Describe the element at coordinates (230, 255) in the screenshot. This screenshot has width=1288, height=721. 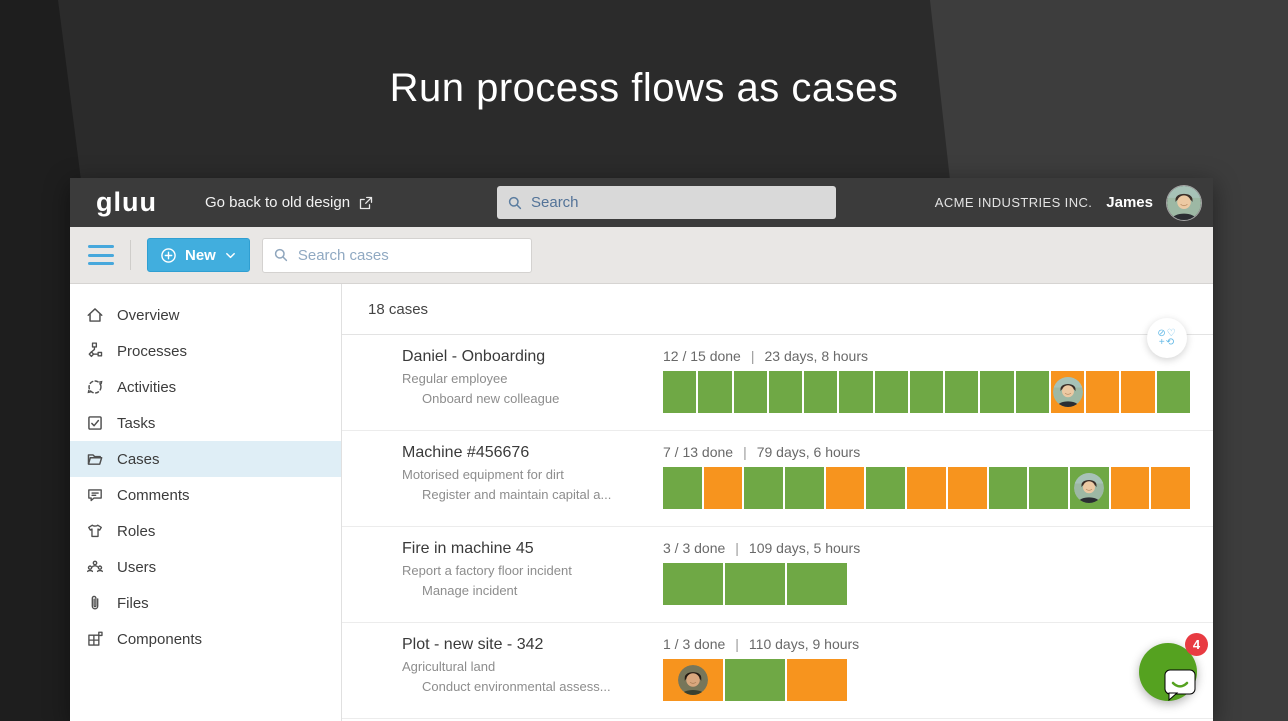
I see `chevron-down-icon` at that location.